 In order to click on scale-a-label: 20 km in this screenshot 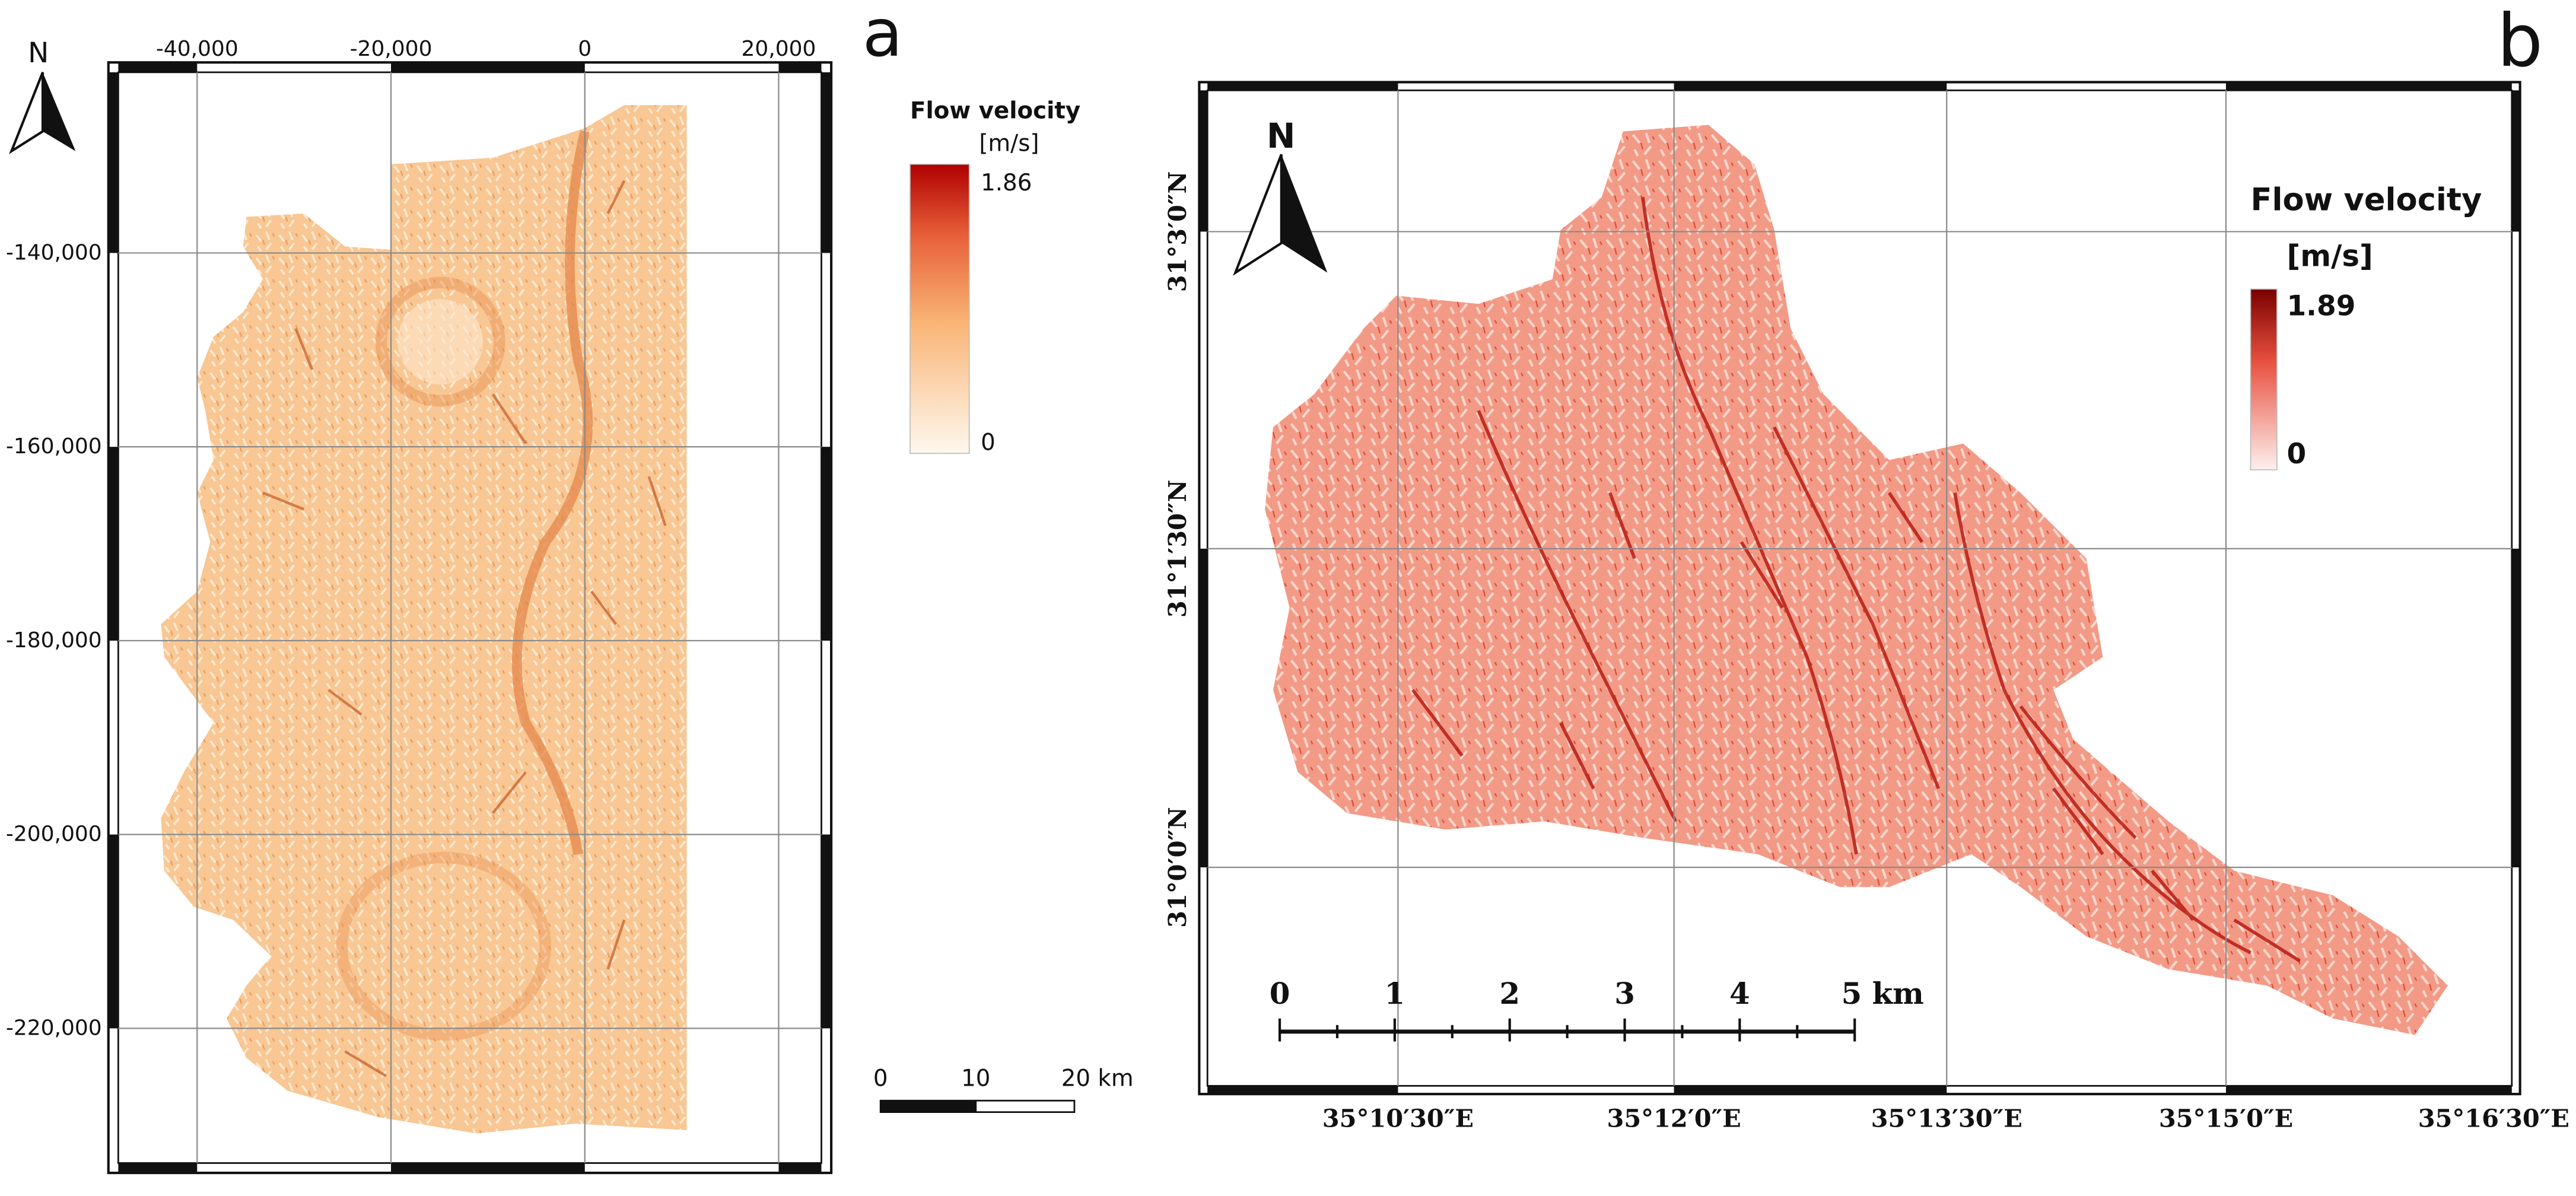, I will do `click(1097, 1078)`.